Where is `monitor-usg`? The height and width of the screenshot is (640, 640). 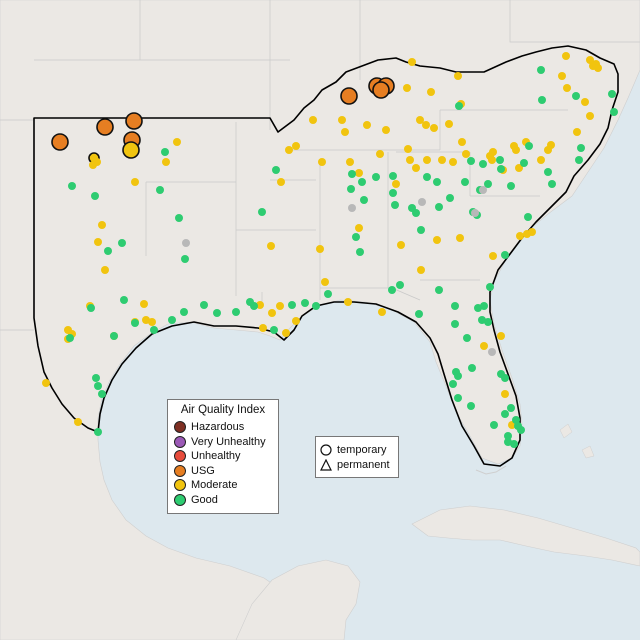 monitor-usg is located at coordinates (60, 142).